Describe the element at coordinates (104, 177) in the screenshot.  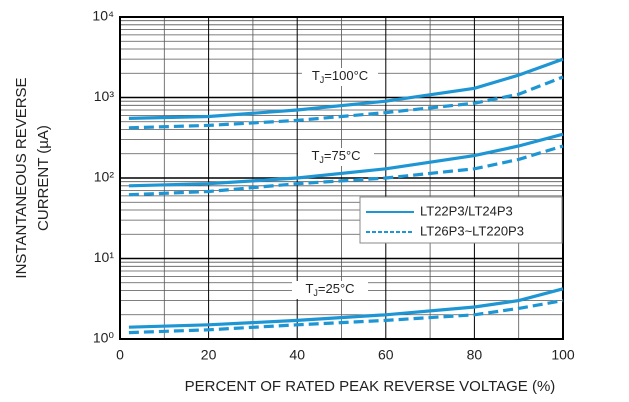
I see `y-tick-label: 10²` at that location.